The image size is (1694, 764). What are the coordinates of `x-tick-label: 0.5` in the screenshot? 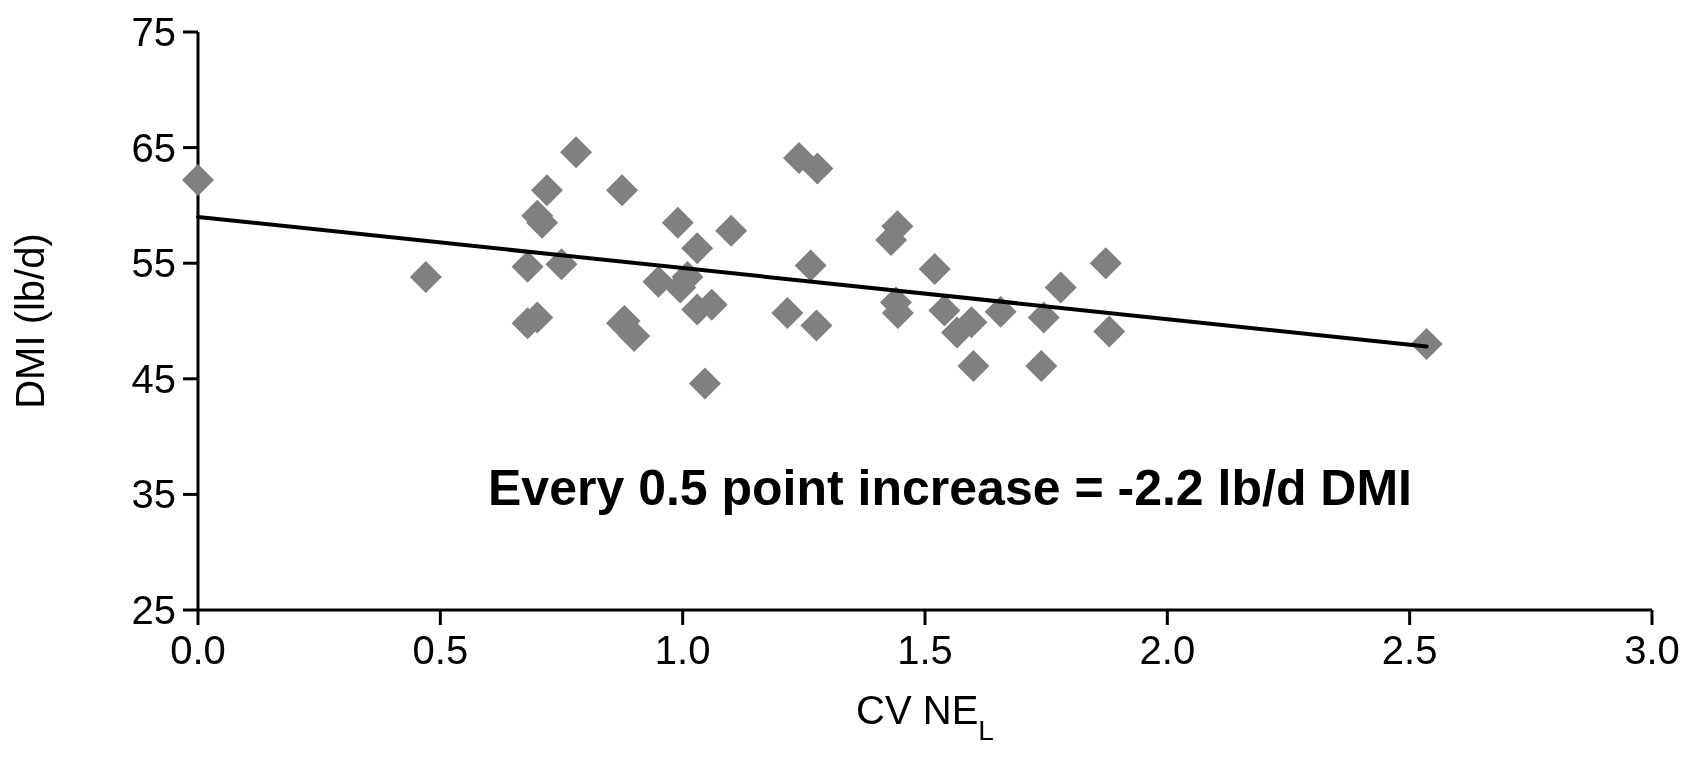 It's located at (440, 650).